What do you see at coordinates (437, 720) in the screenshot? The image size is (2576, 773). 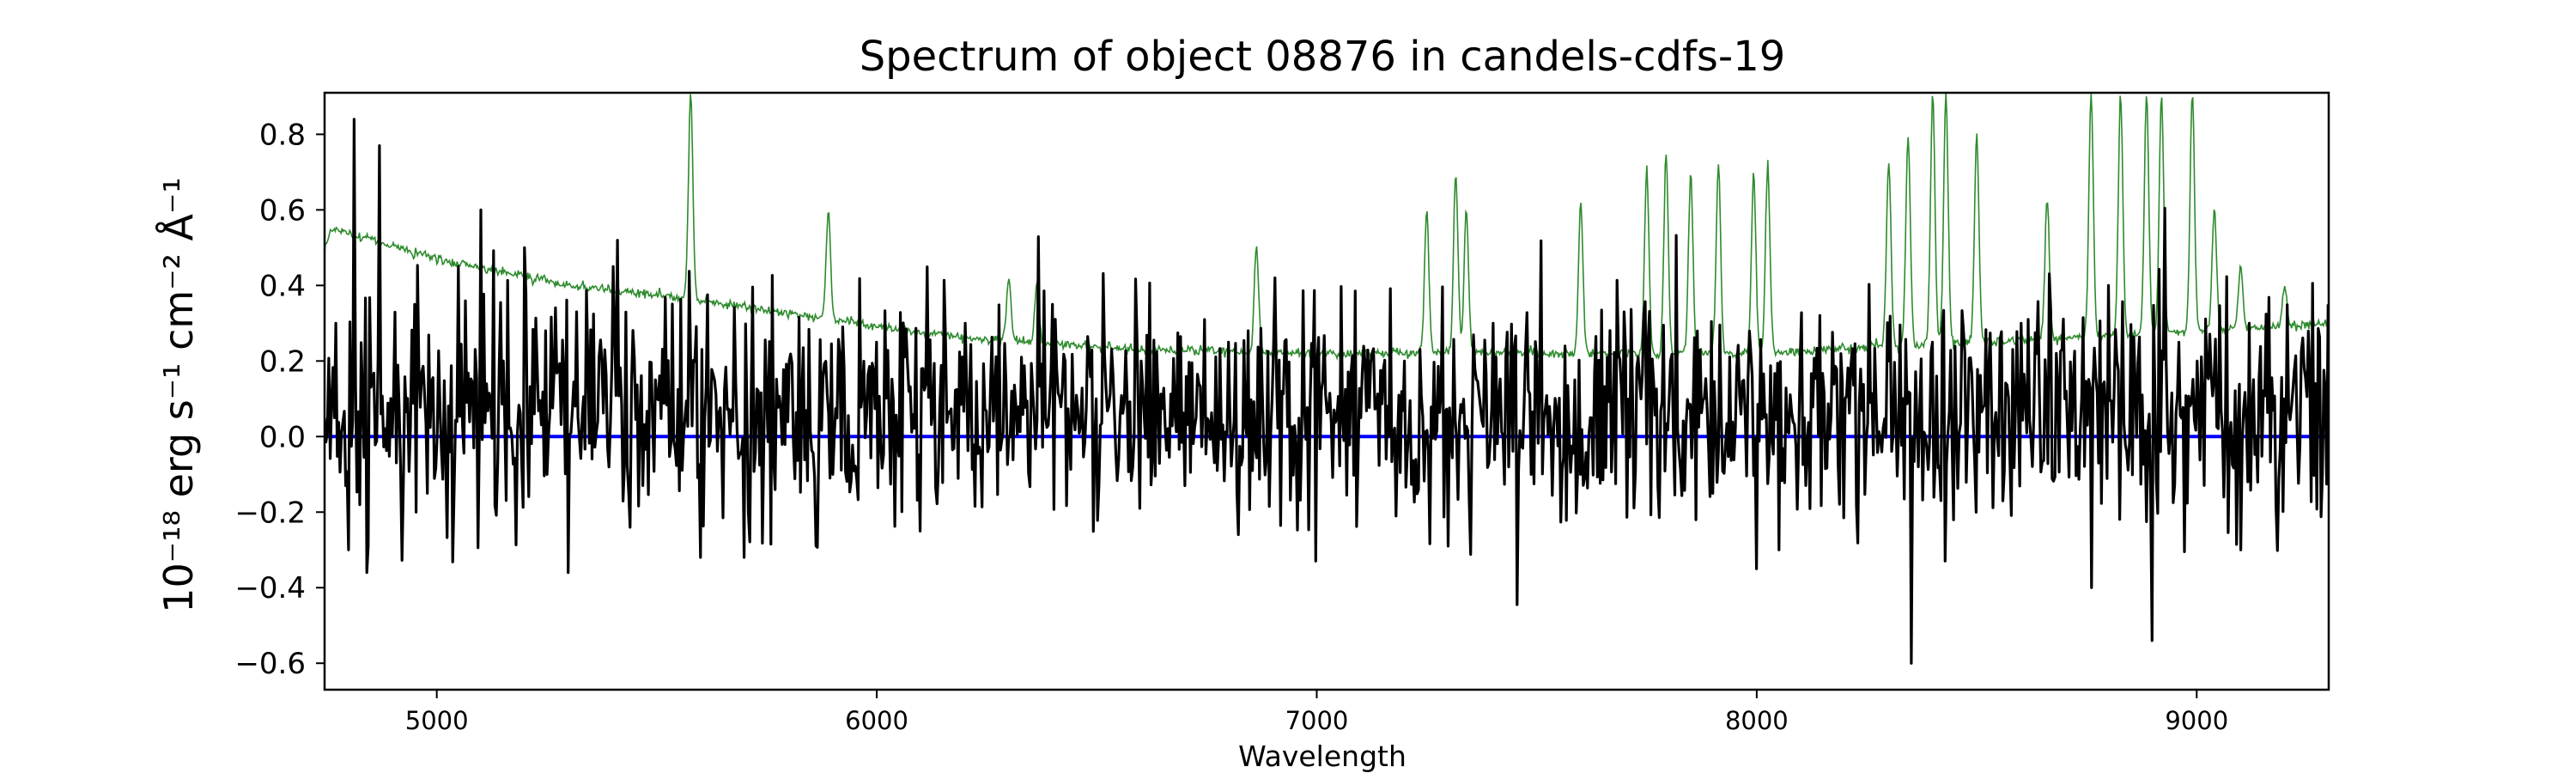 I see `x-tick-label: 5000` at bounding box center [437, 720].